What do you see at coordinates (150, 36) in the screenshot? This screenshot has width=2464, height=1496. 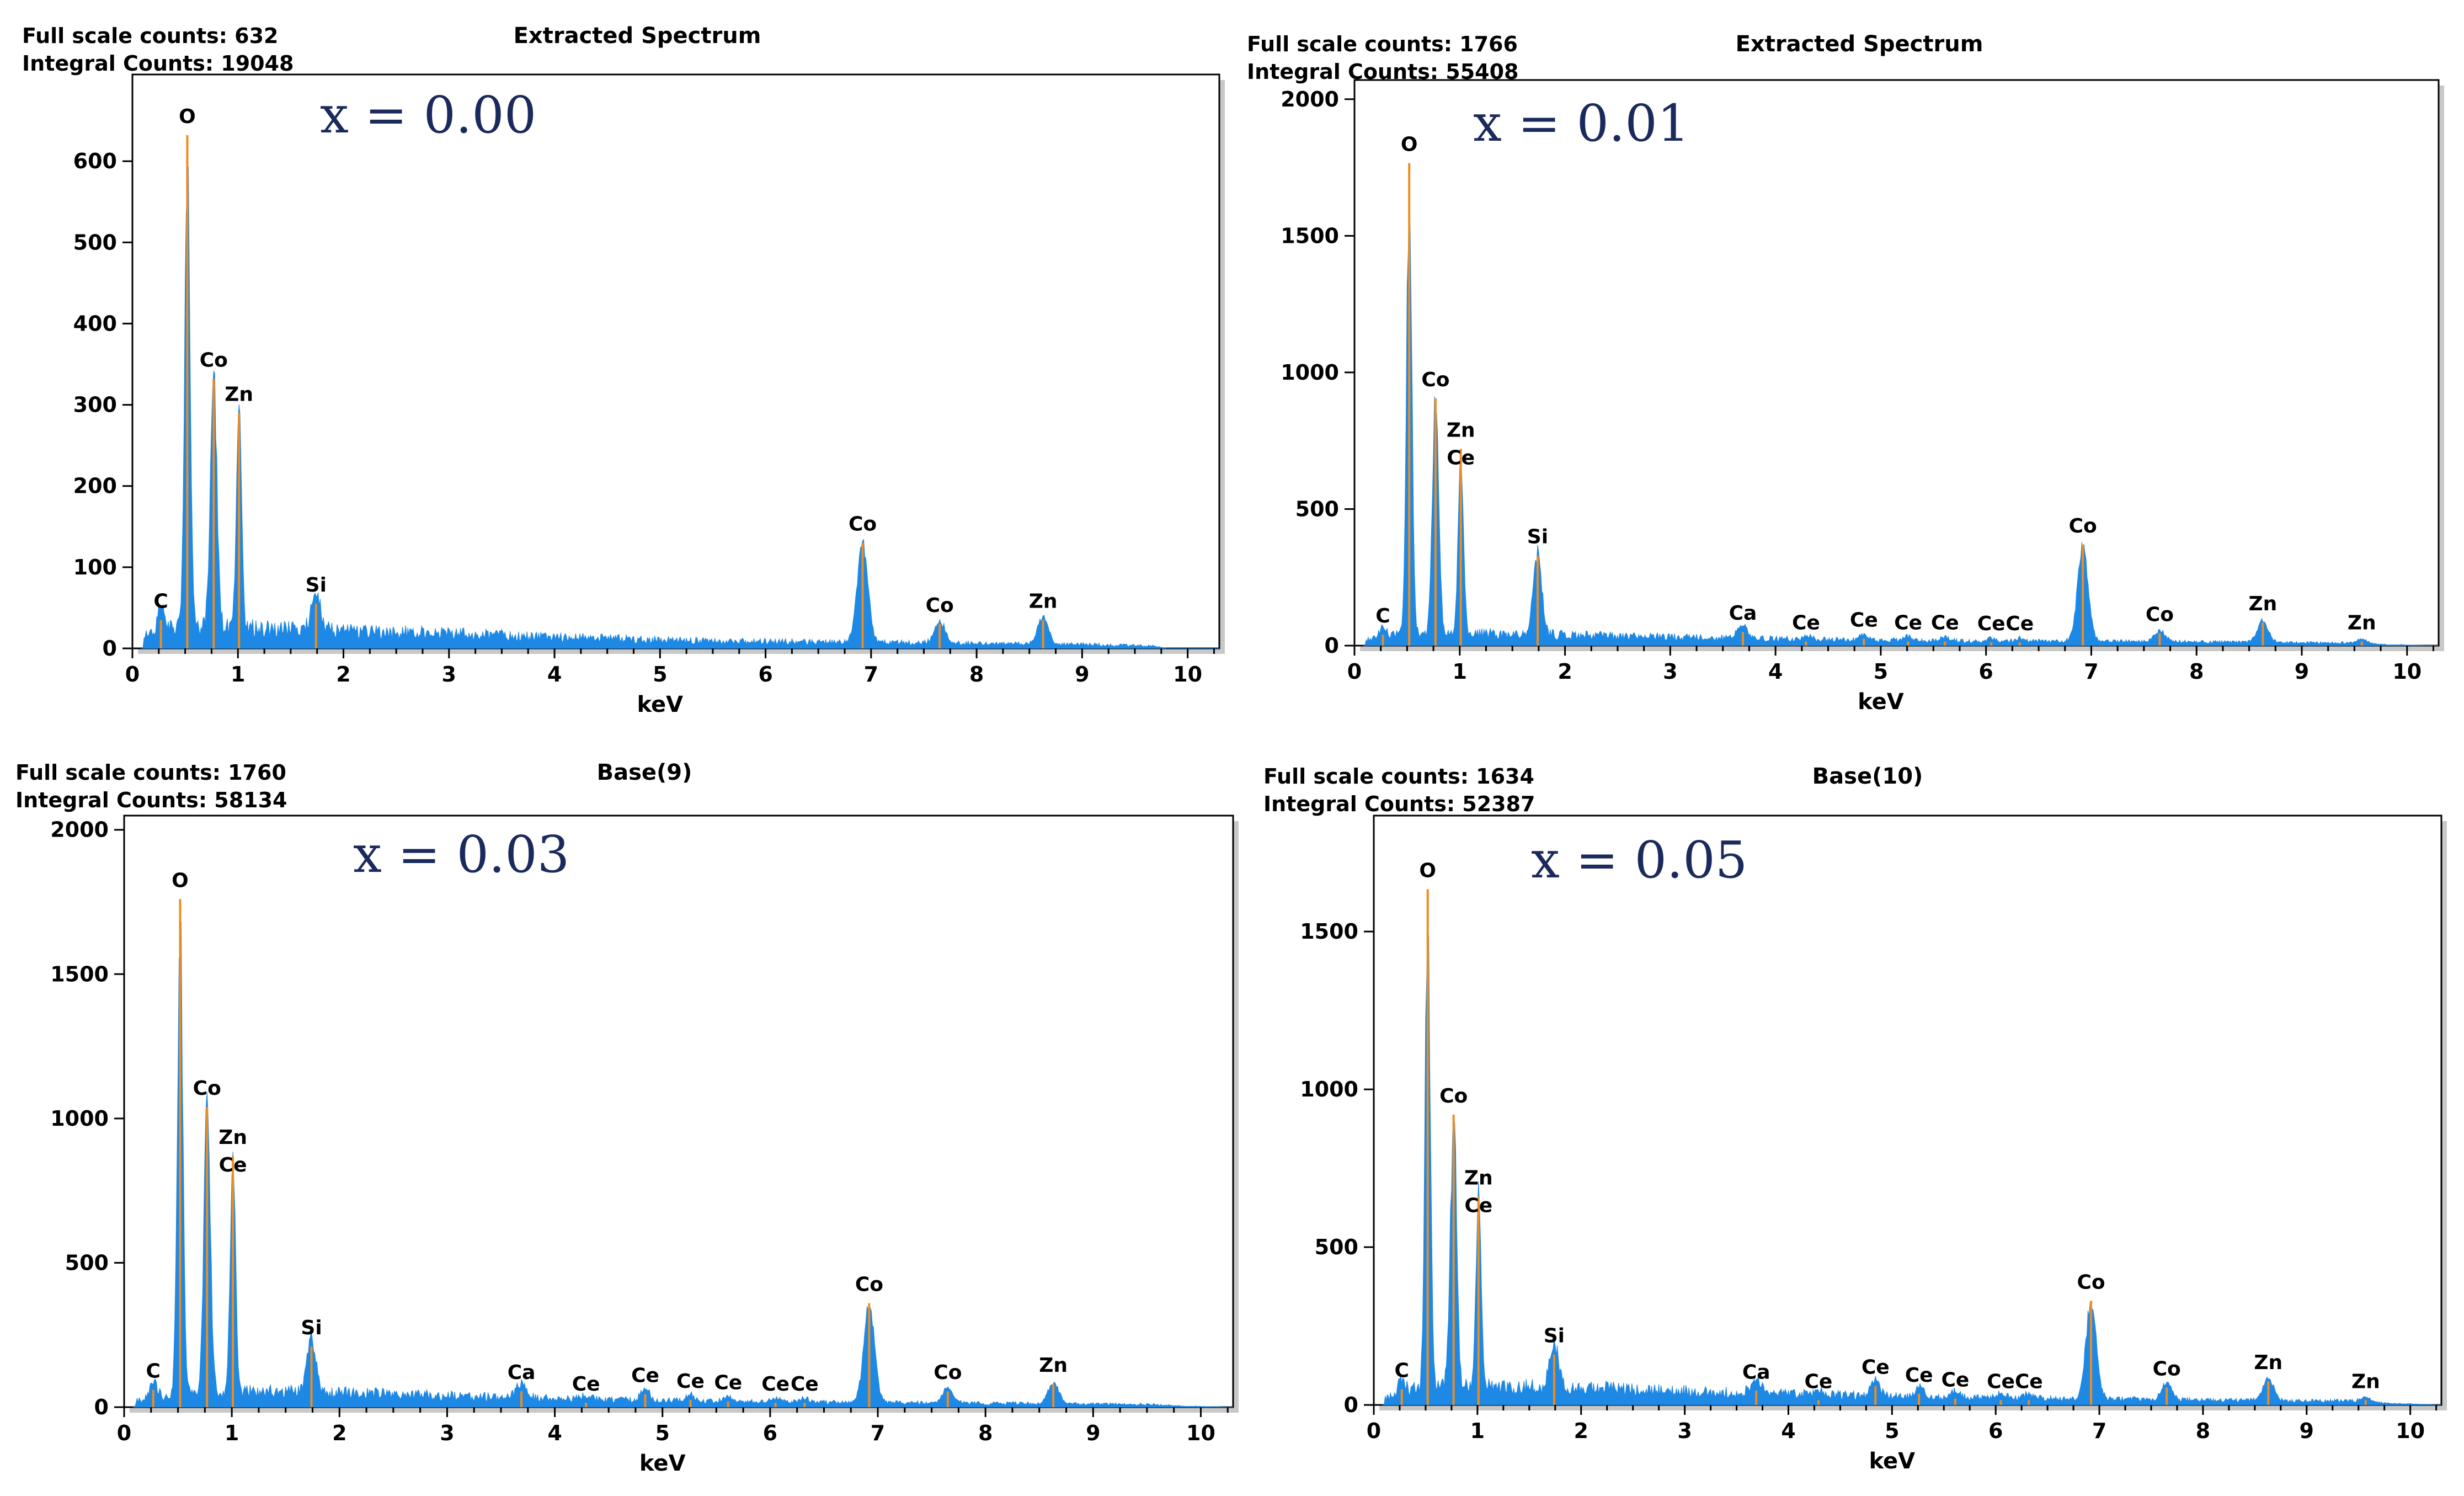 I see `full-scale-counts: Full scale counts: 632` at bounding box center [150, 36].